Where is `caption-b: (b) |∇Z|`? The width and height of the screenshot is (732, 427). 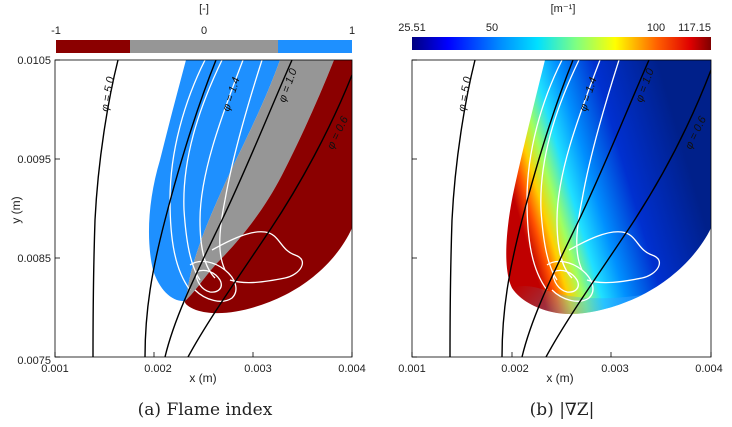
caption-b: (b) |∇Z| is located at coordinates (562, 410).